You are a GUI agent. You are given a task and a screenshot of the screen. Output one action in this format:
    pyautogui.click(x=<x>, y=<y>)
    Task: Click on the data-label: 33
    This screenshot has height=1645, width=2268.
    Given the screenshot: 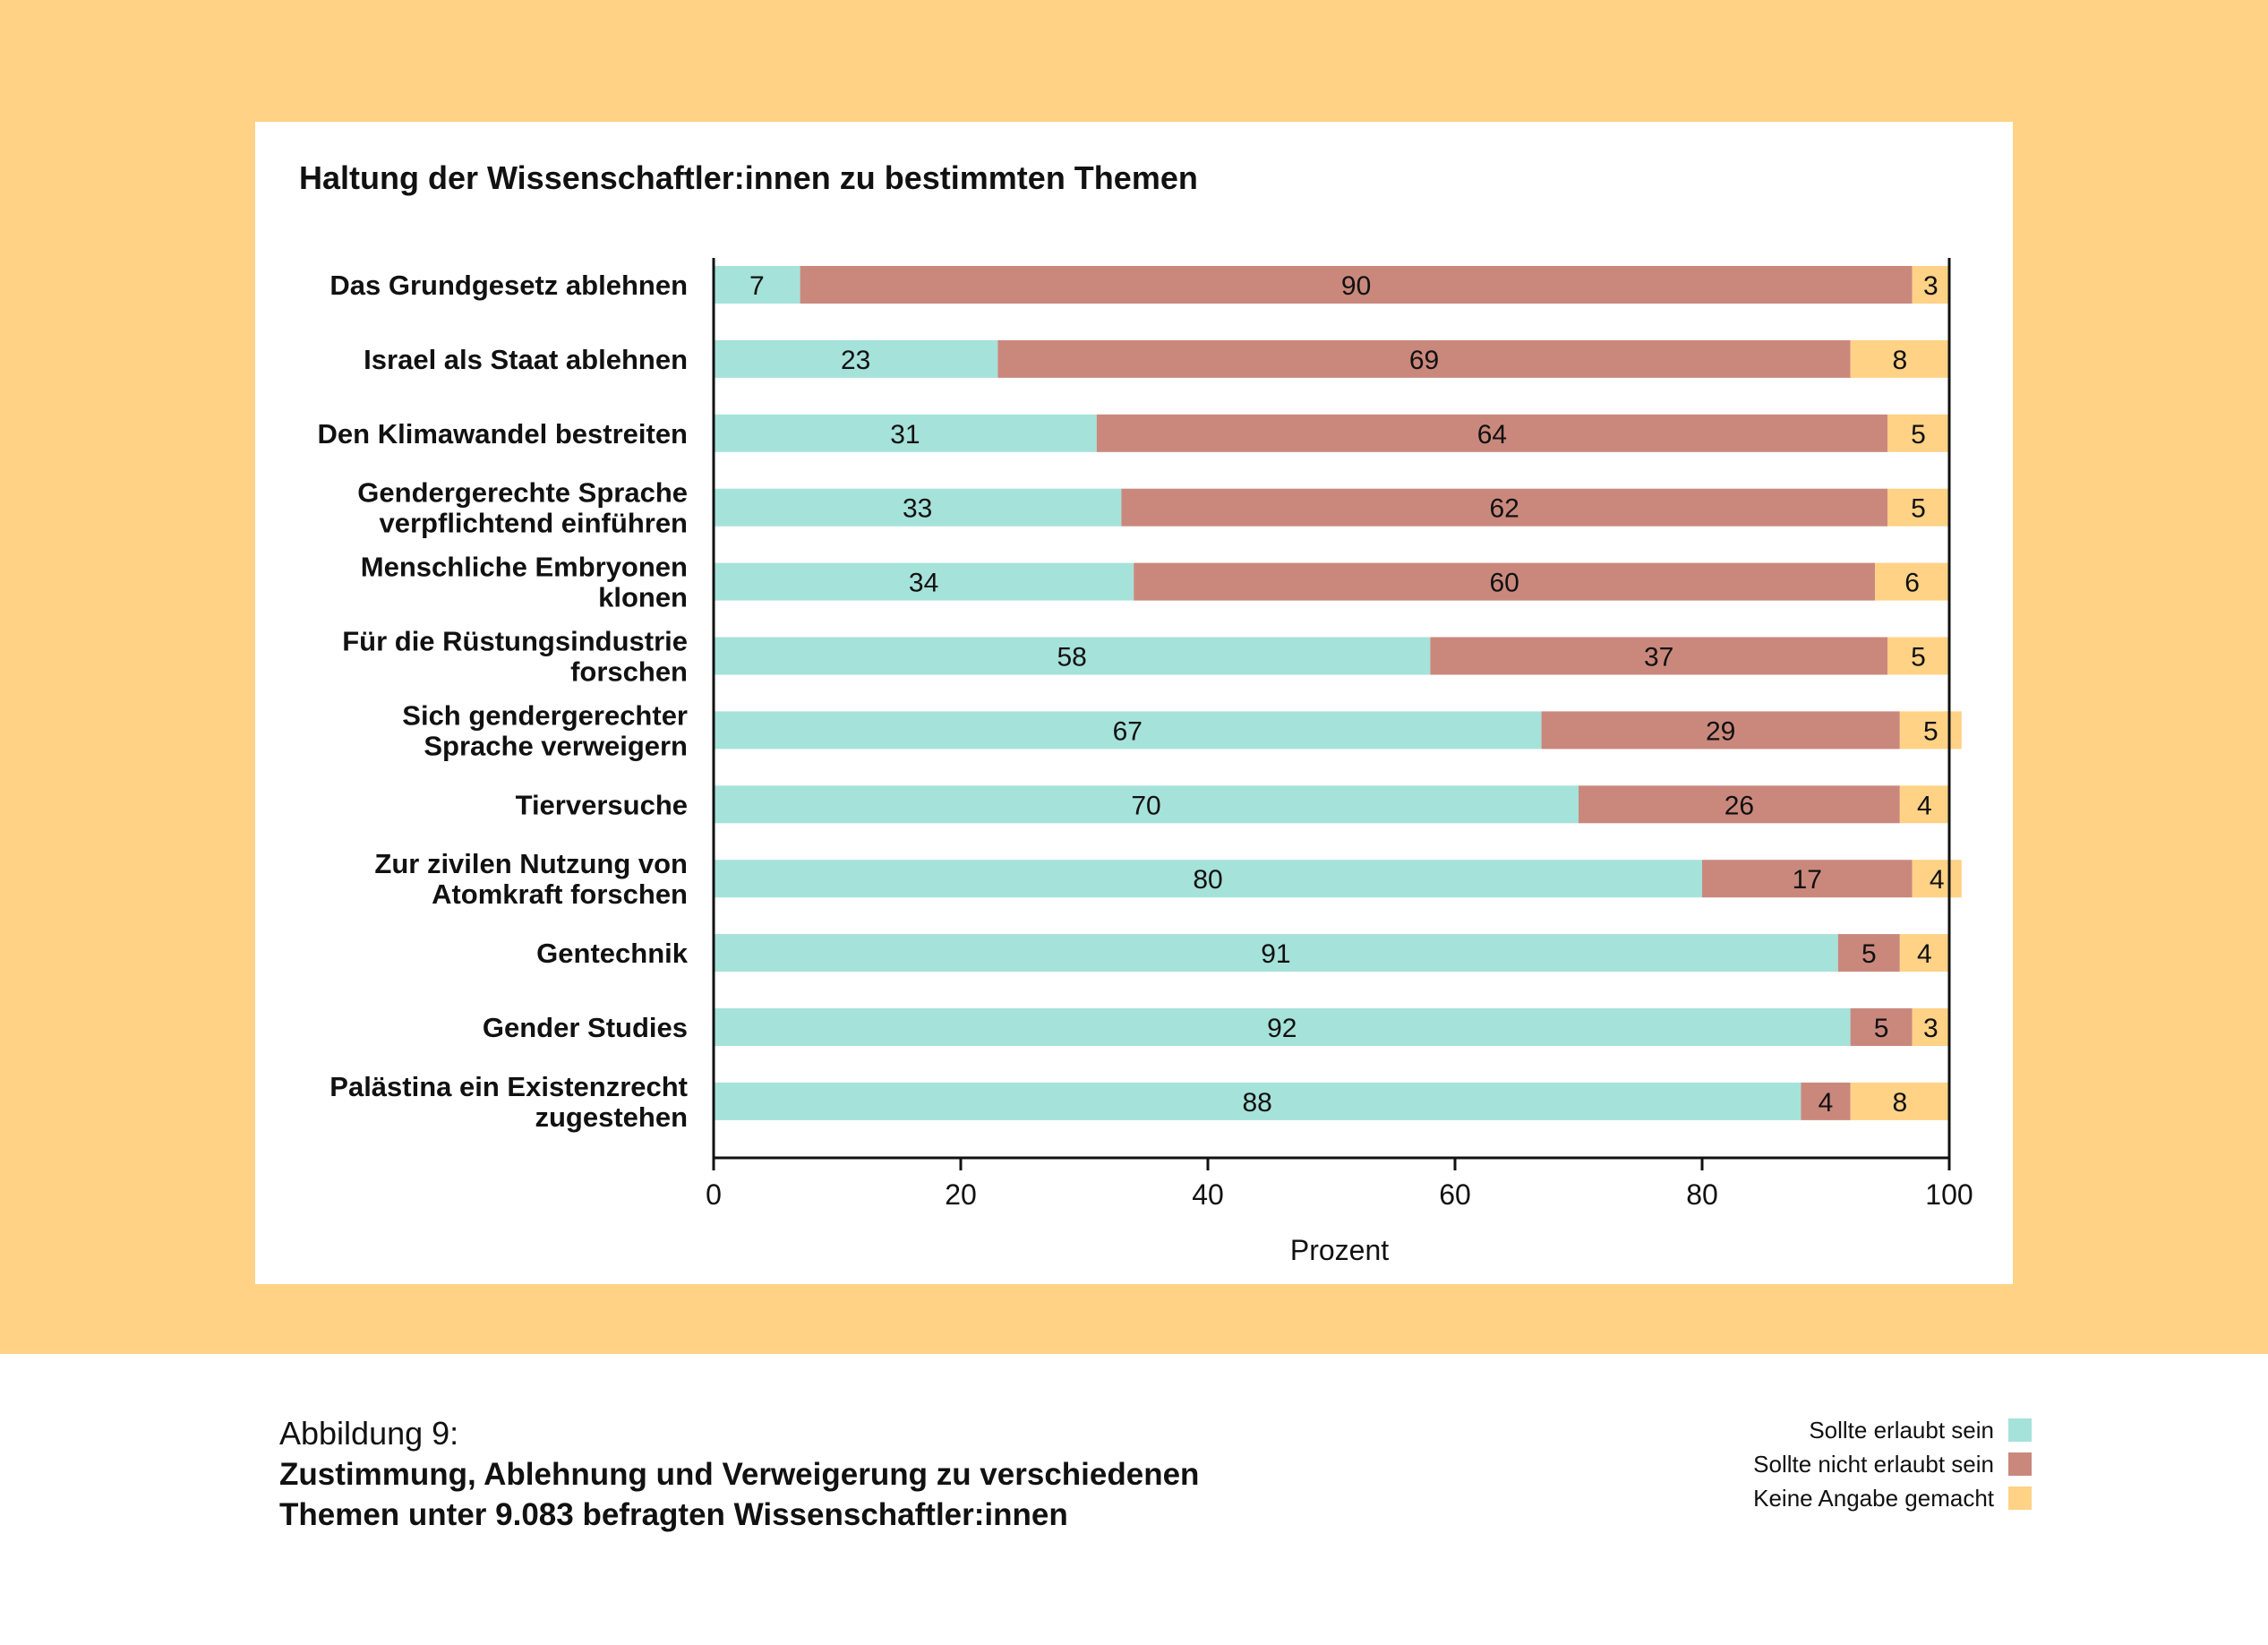 What is the action you would take?
    pyautogui.click(x=918, y=509)
    